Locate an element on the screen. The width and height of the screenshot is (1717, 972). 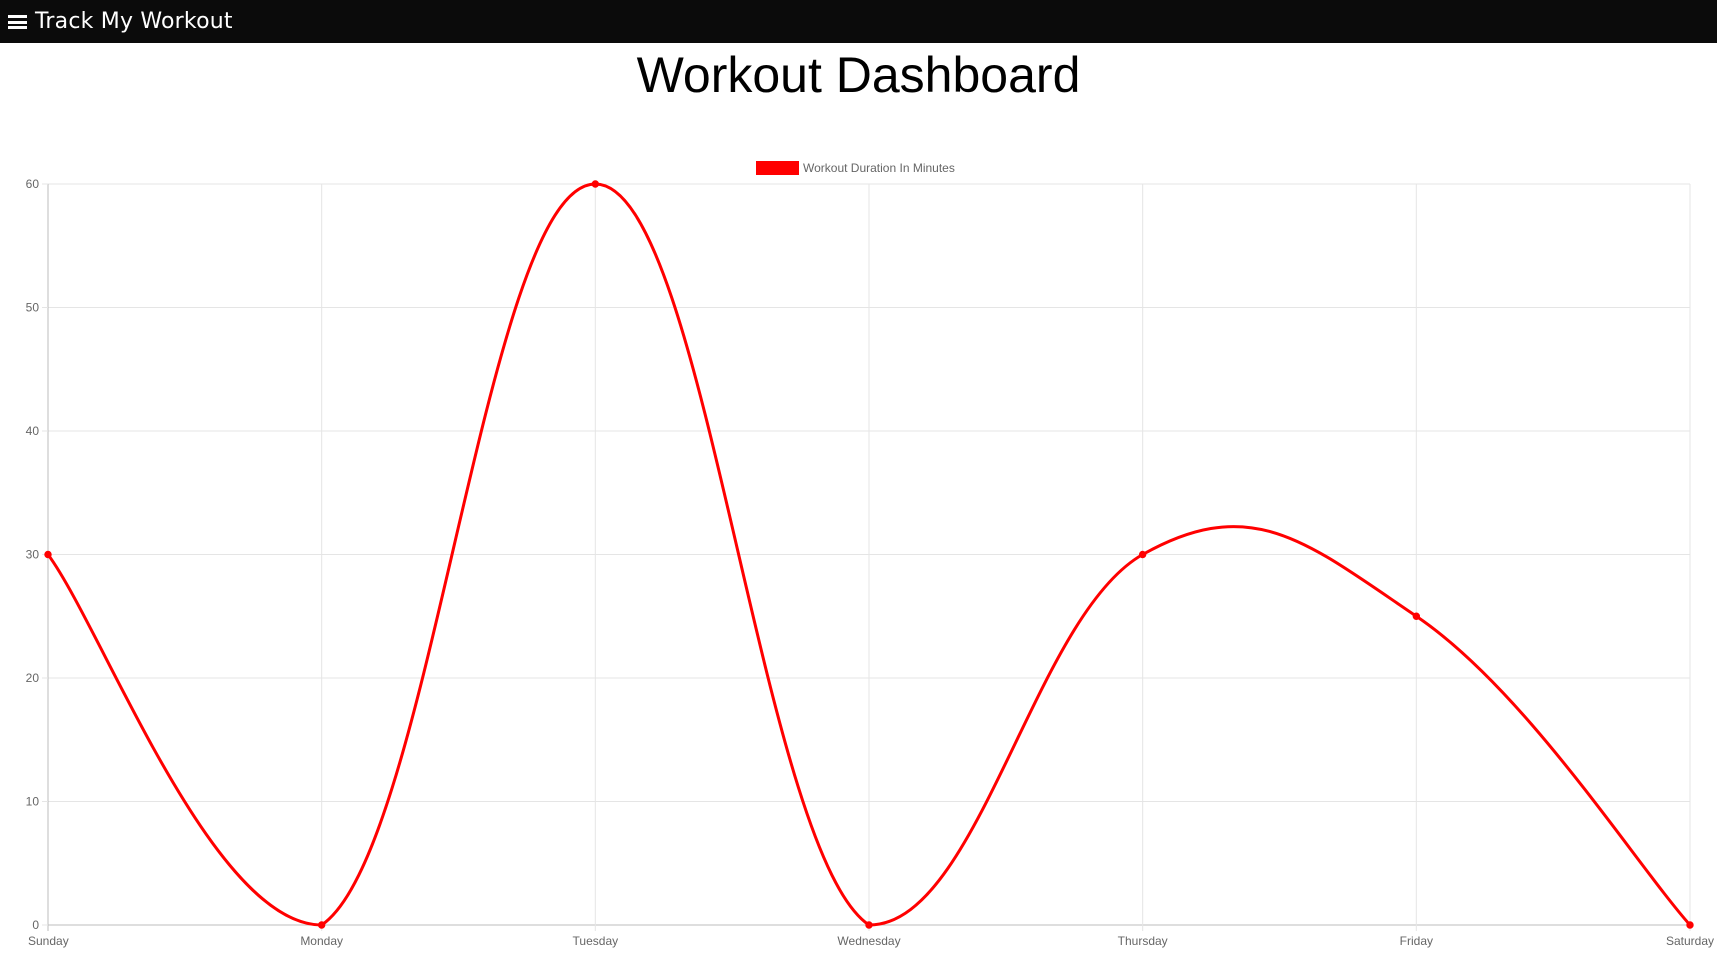
x-tick-label: Tuesday is located at coordinates (596, 941).